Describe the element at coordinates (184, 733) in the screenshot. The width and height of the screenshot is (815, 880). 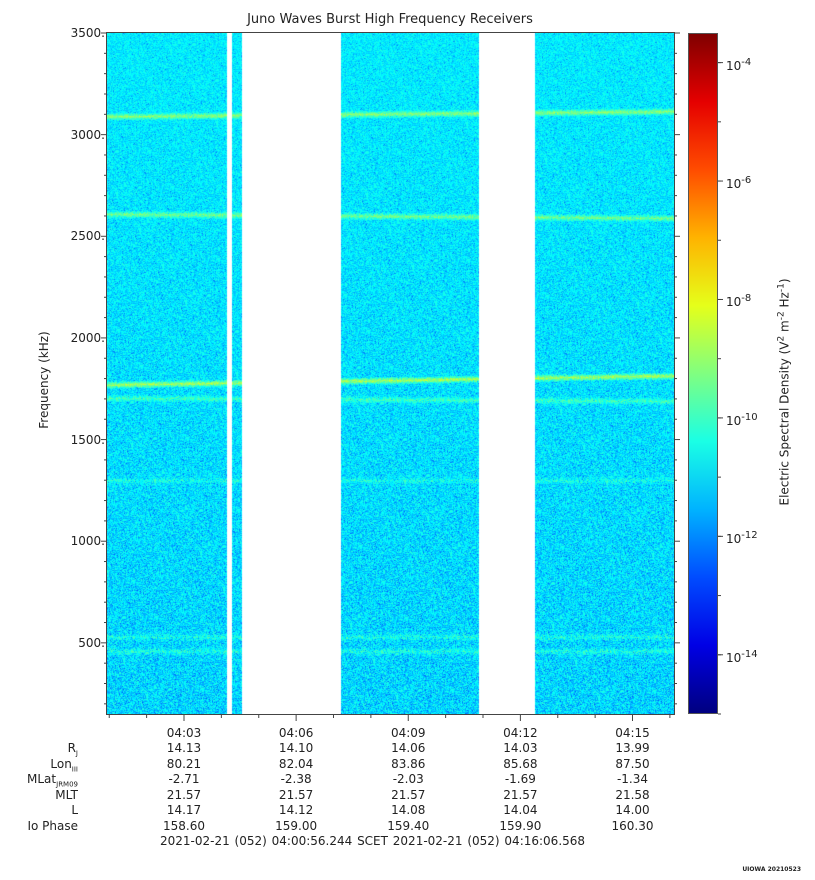
I see `x-tick-label: 04:03` at that location.